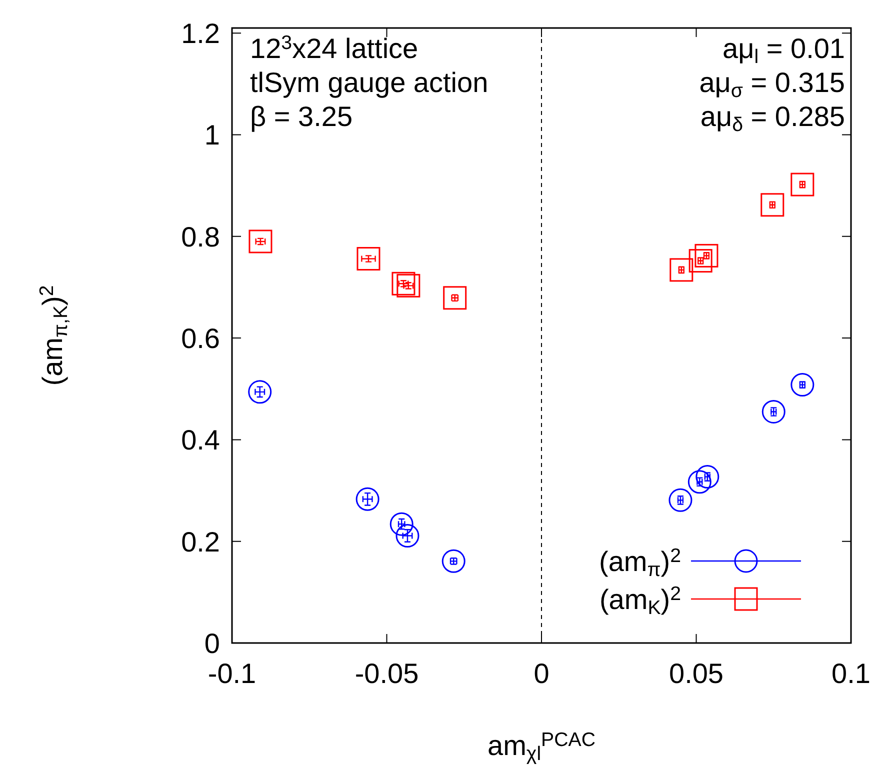 Image resolution: width=891 pixels, height=783 pixels. I want to click on y-tick-label: 0.2, so click(200, 542).